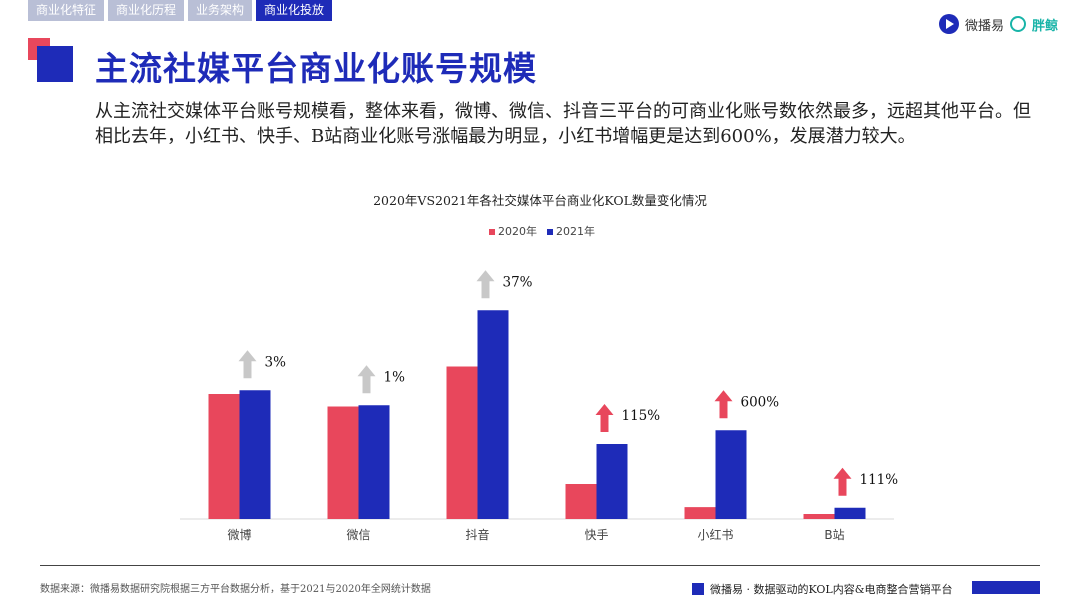 The width and height of the screenshot is (1080, 608). Describe the element at coordinates (1006, 587) in the screenshot. I see `footer-brand-bar` at that location.